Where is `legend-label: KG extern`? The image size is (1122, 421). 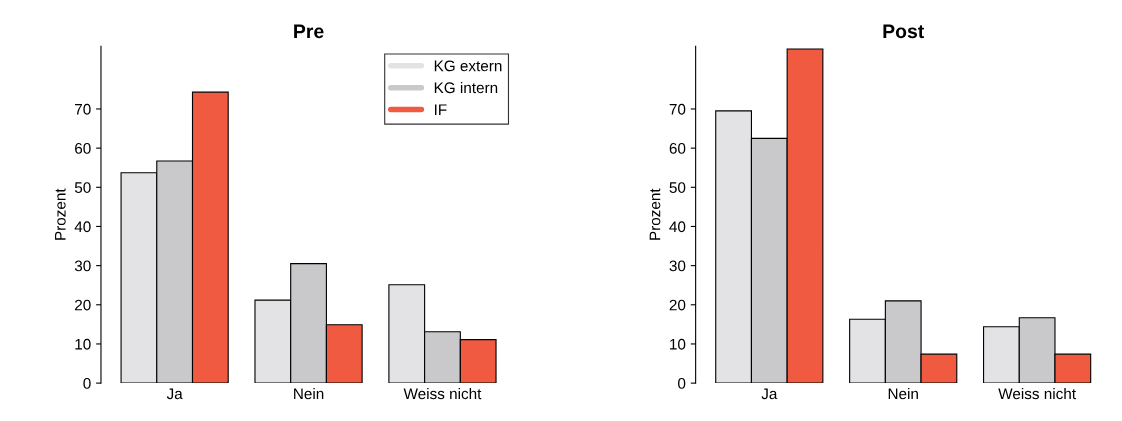
legend-label: KG extern is located at coordinates (468, 66).